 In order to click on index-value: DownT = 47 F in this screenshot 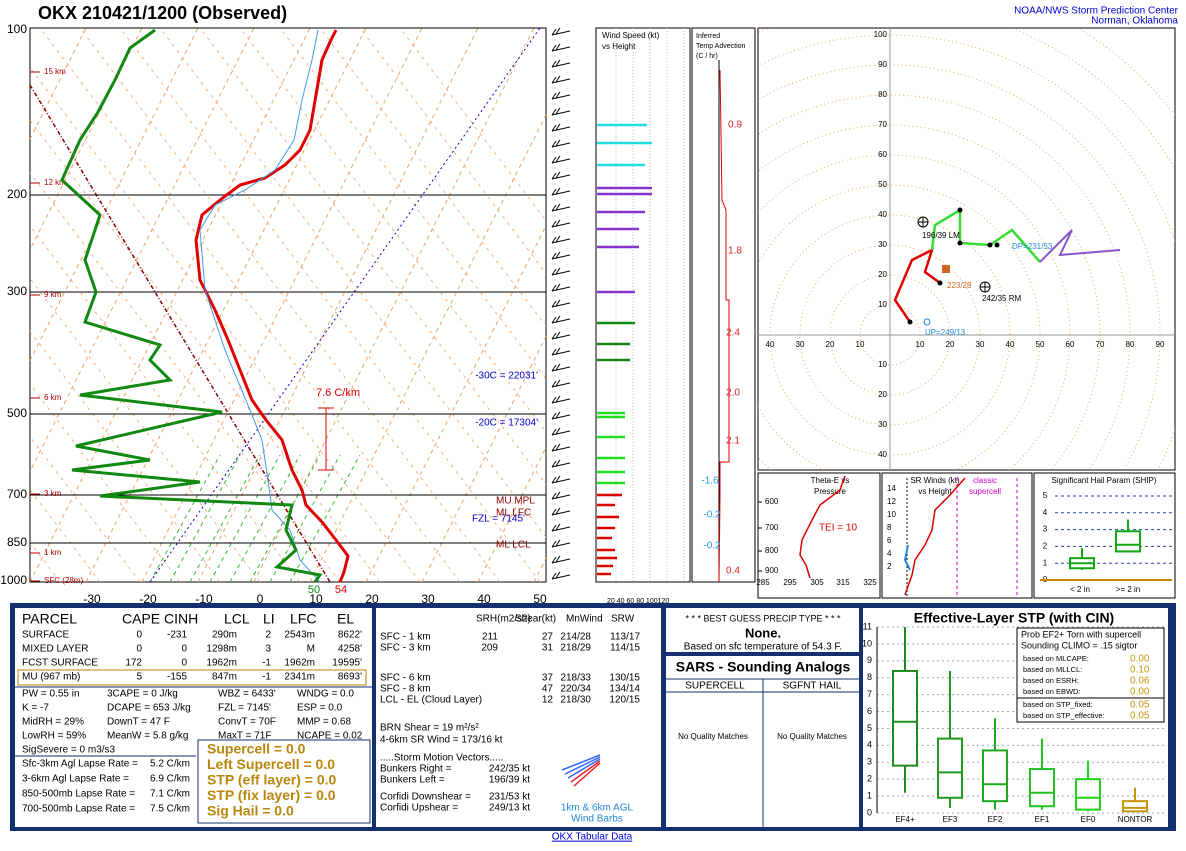, I will do `click(138, 722)`.